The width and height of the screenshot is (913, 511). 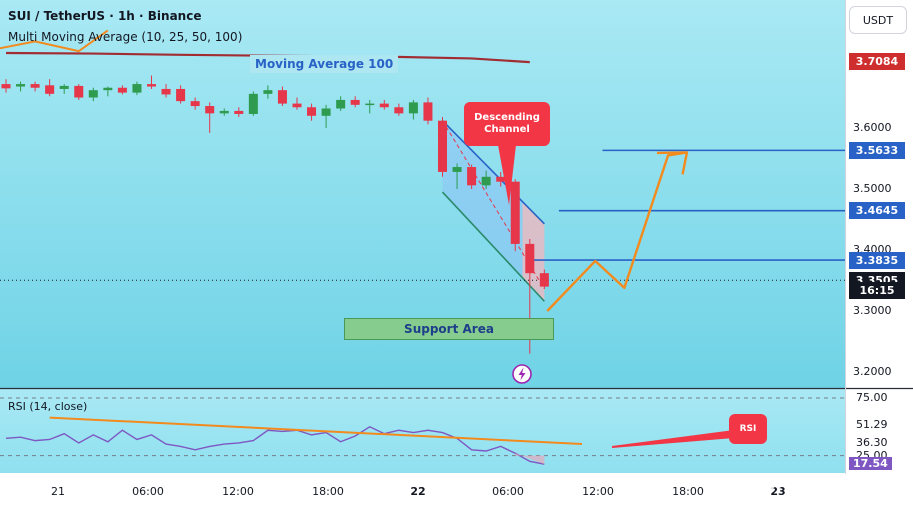 I want to click on rsi-tick-label: 51.29, so click(x=872, y=425).